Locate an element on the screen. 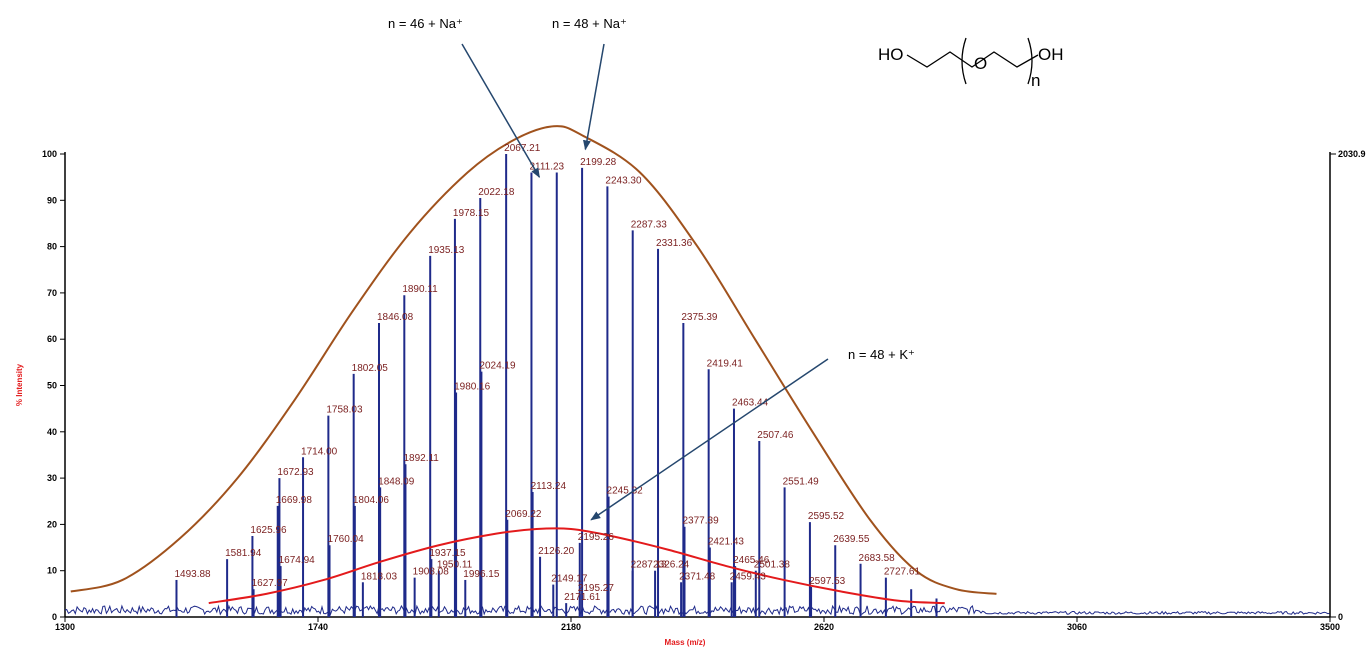 The image size is (1368, 647). y-tick-label: 90 is located at coordinates (52, 200).